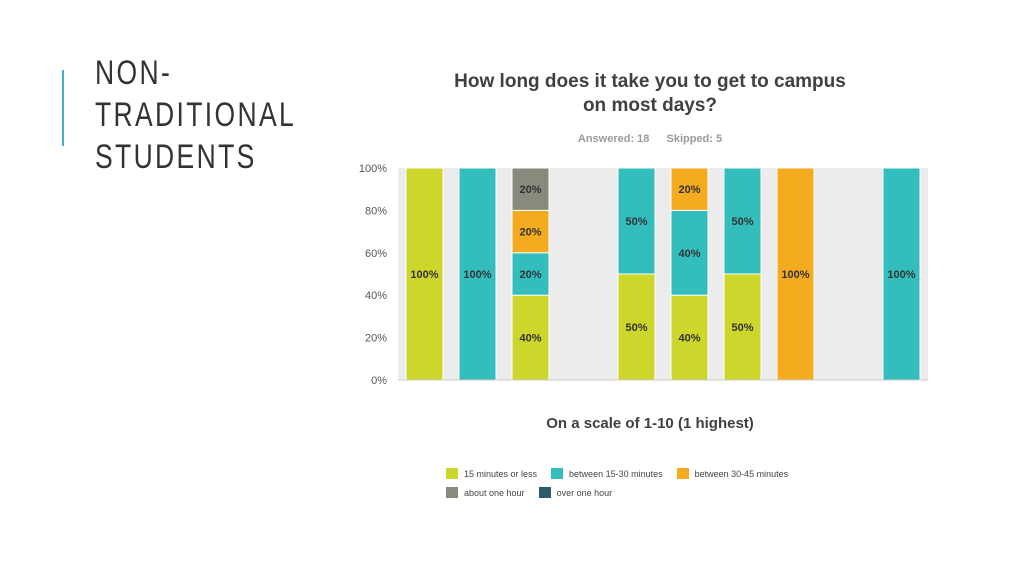 Image resolution: width=1024 pixels, height=576 pixels. I want to click on legend-label: 15 minutes or less, so click(501, 473).